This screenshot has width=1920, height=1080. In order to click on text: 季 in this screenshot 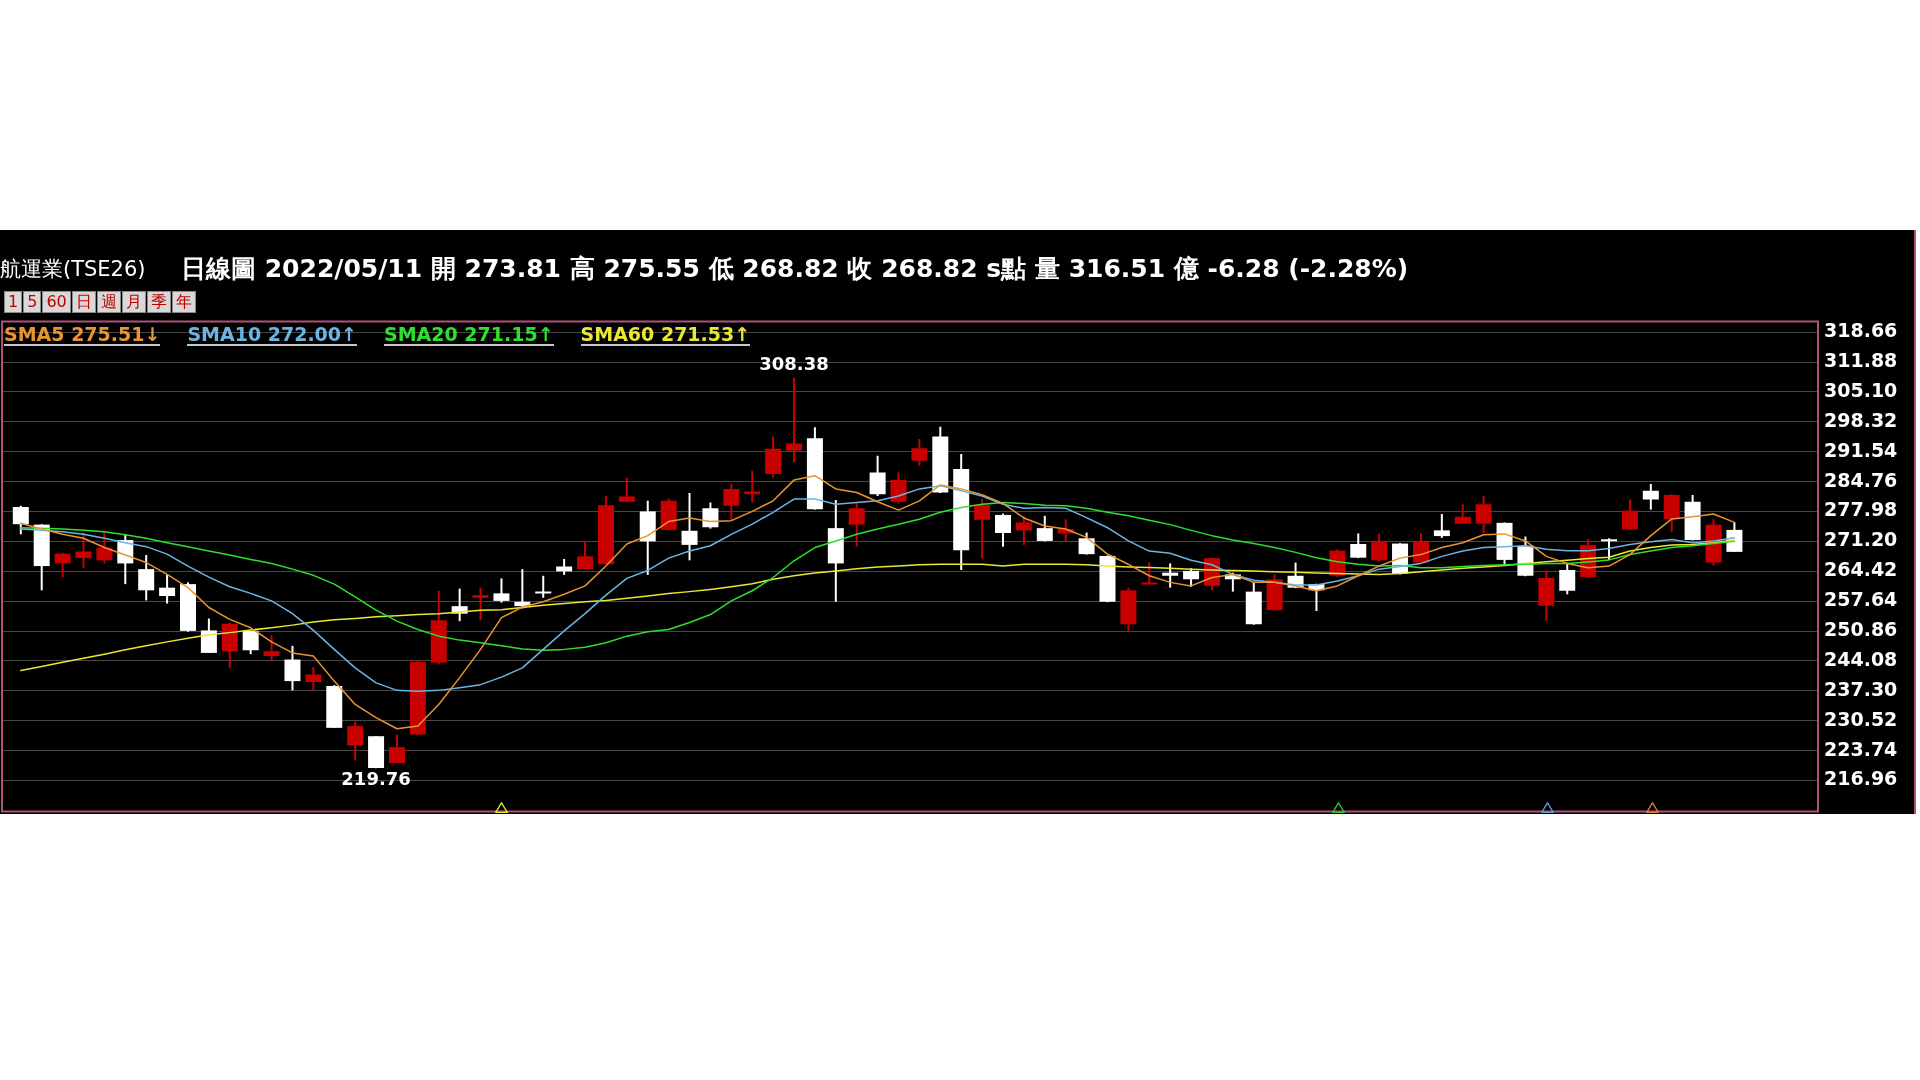, I will do `click(158, 302)`.